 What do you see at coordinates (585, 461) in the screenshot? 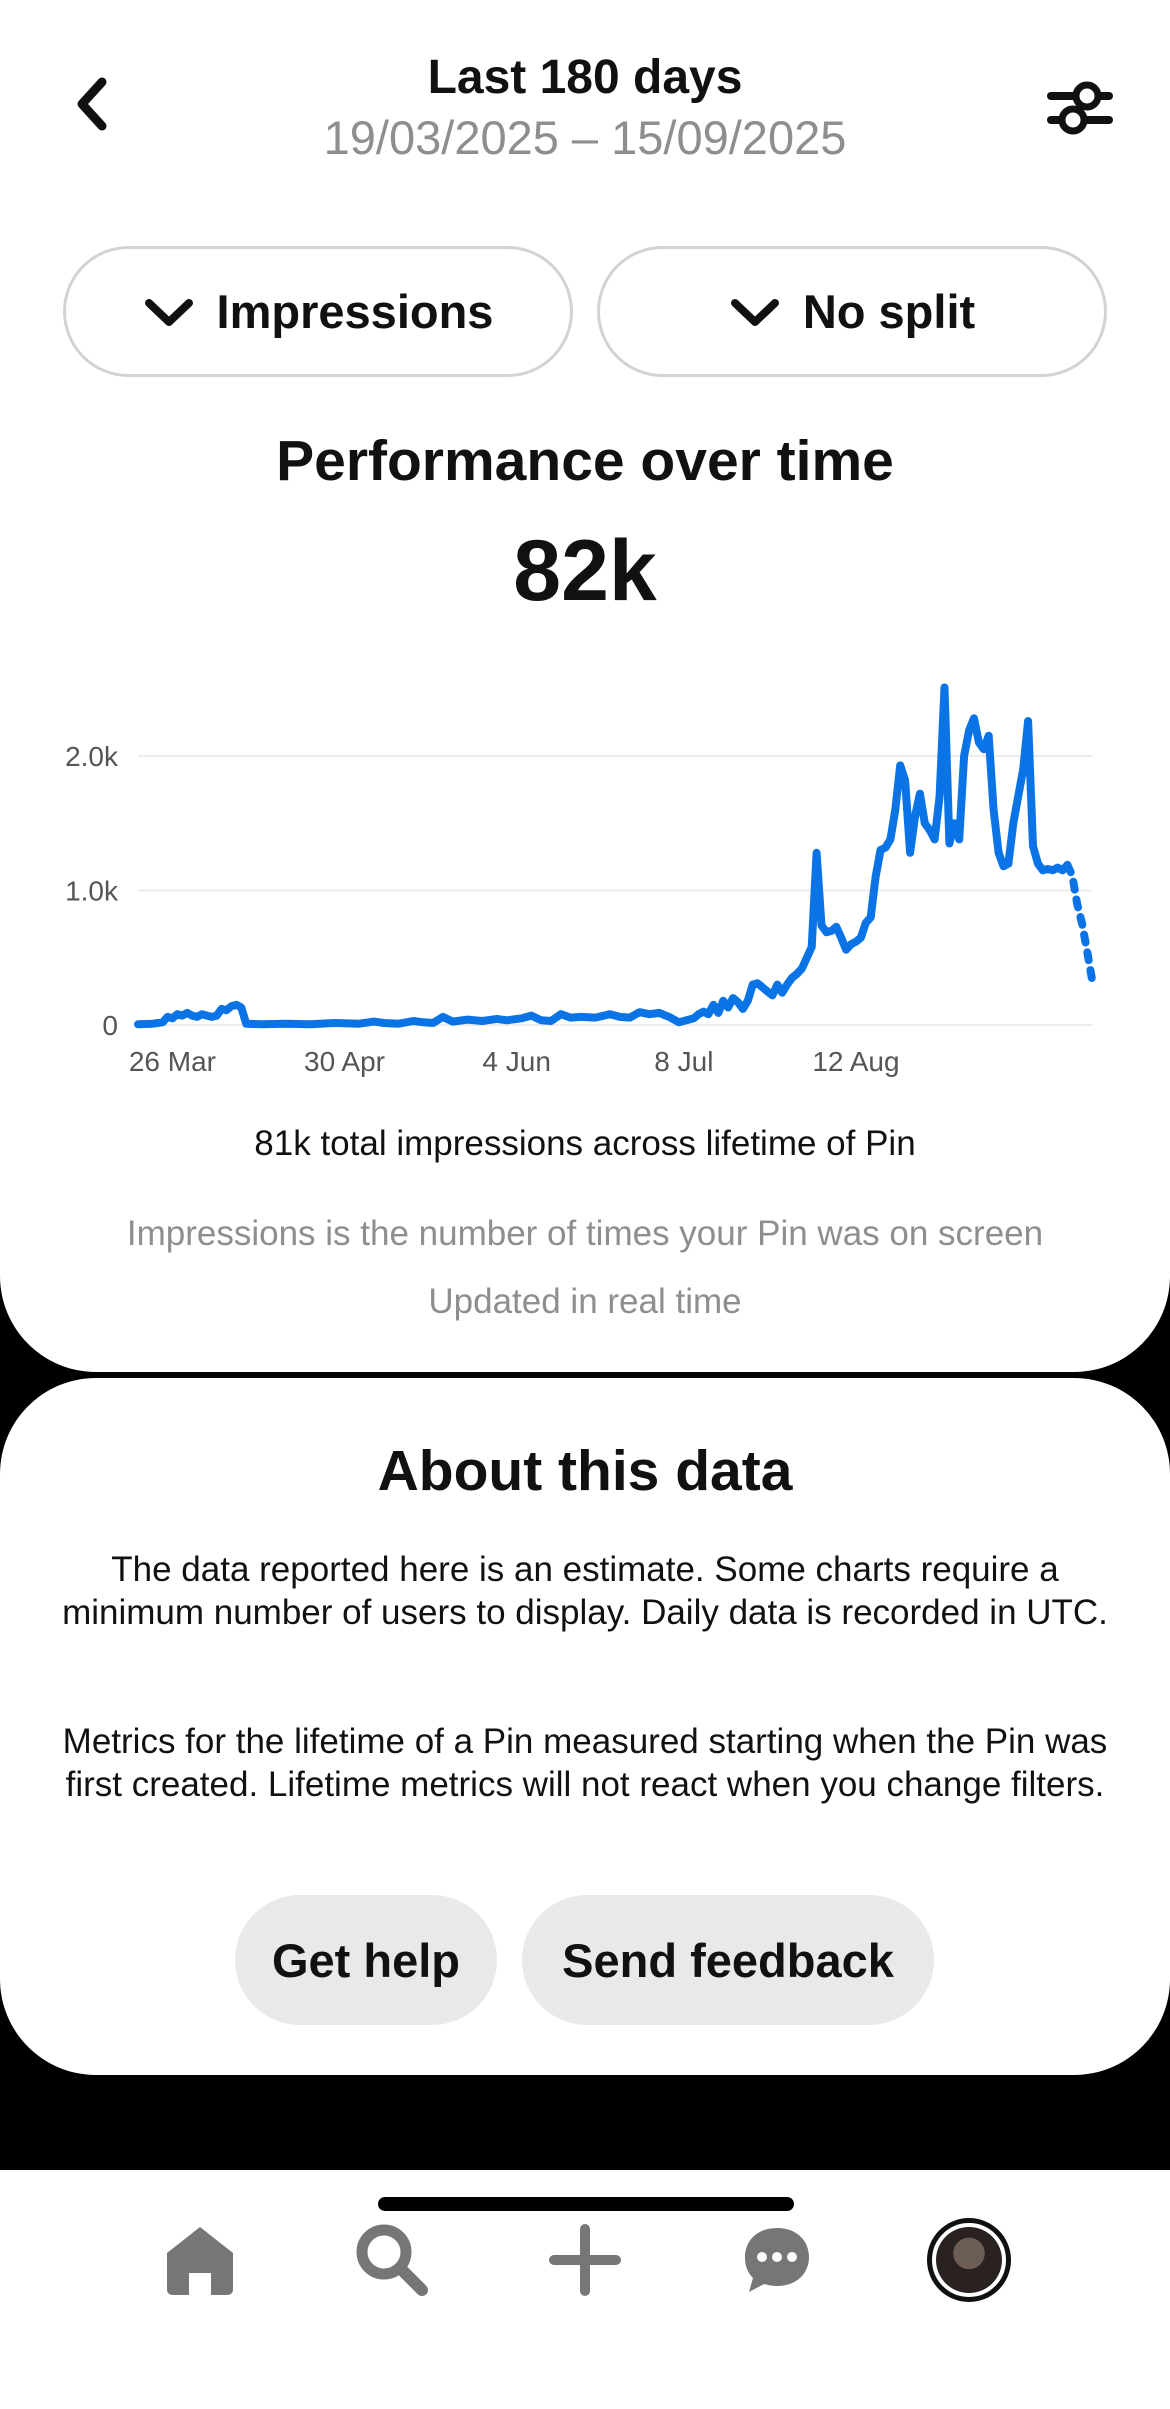
I see `chart-title: Performance over time` at bounding box center [585, 461].